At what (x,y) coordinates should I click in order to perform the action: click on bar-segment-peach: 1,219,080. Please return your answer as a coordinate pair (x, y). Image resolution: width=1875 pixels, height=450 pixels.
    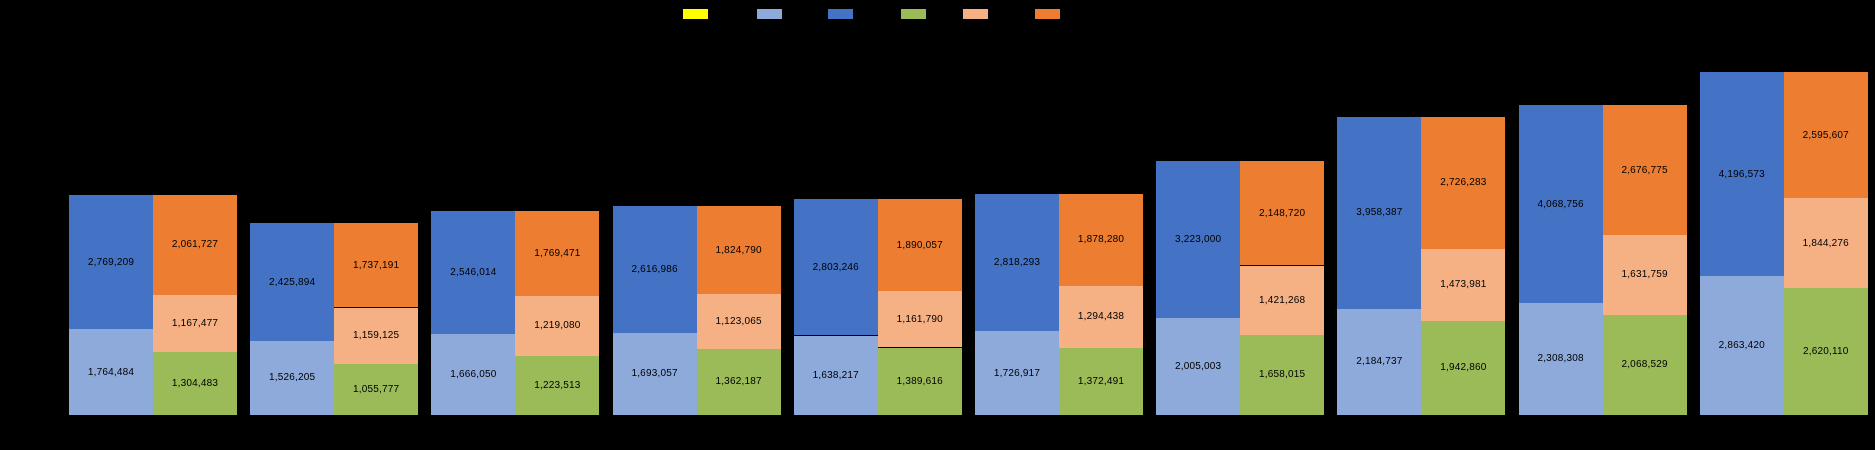
    Looking at the image, I should click on (557, 326).